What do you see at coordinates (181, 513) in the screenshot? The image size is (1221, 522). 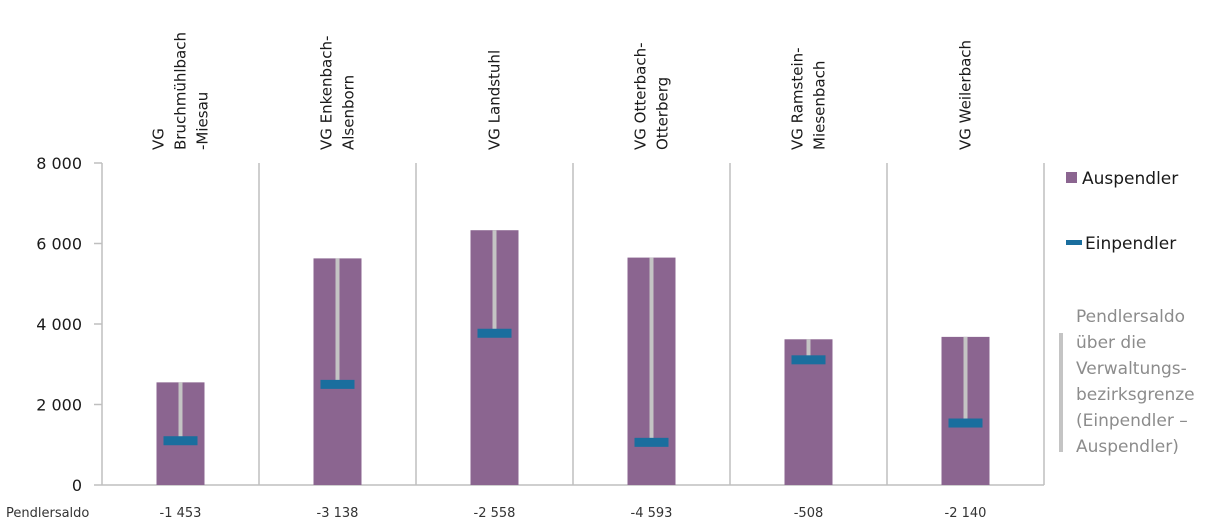 I see `saldo-value: -1 453` at bounding box center [181, 513].